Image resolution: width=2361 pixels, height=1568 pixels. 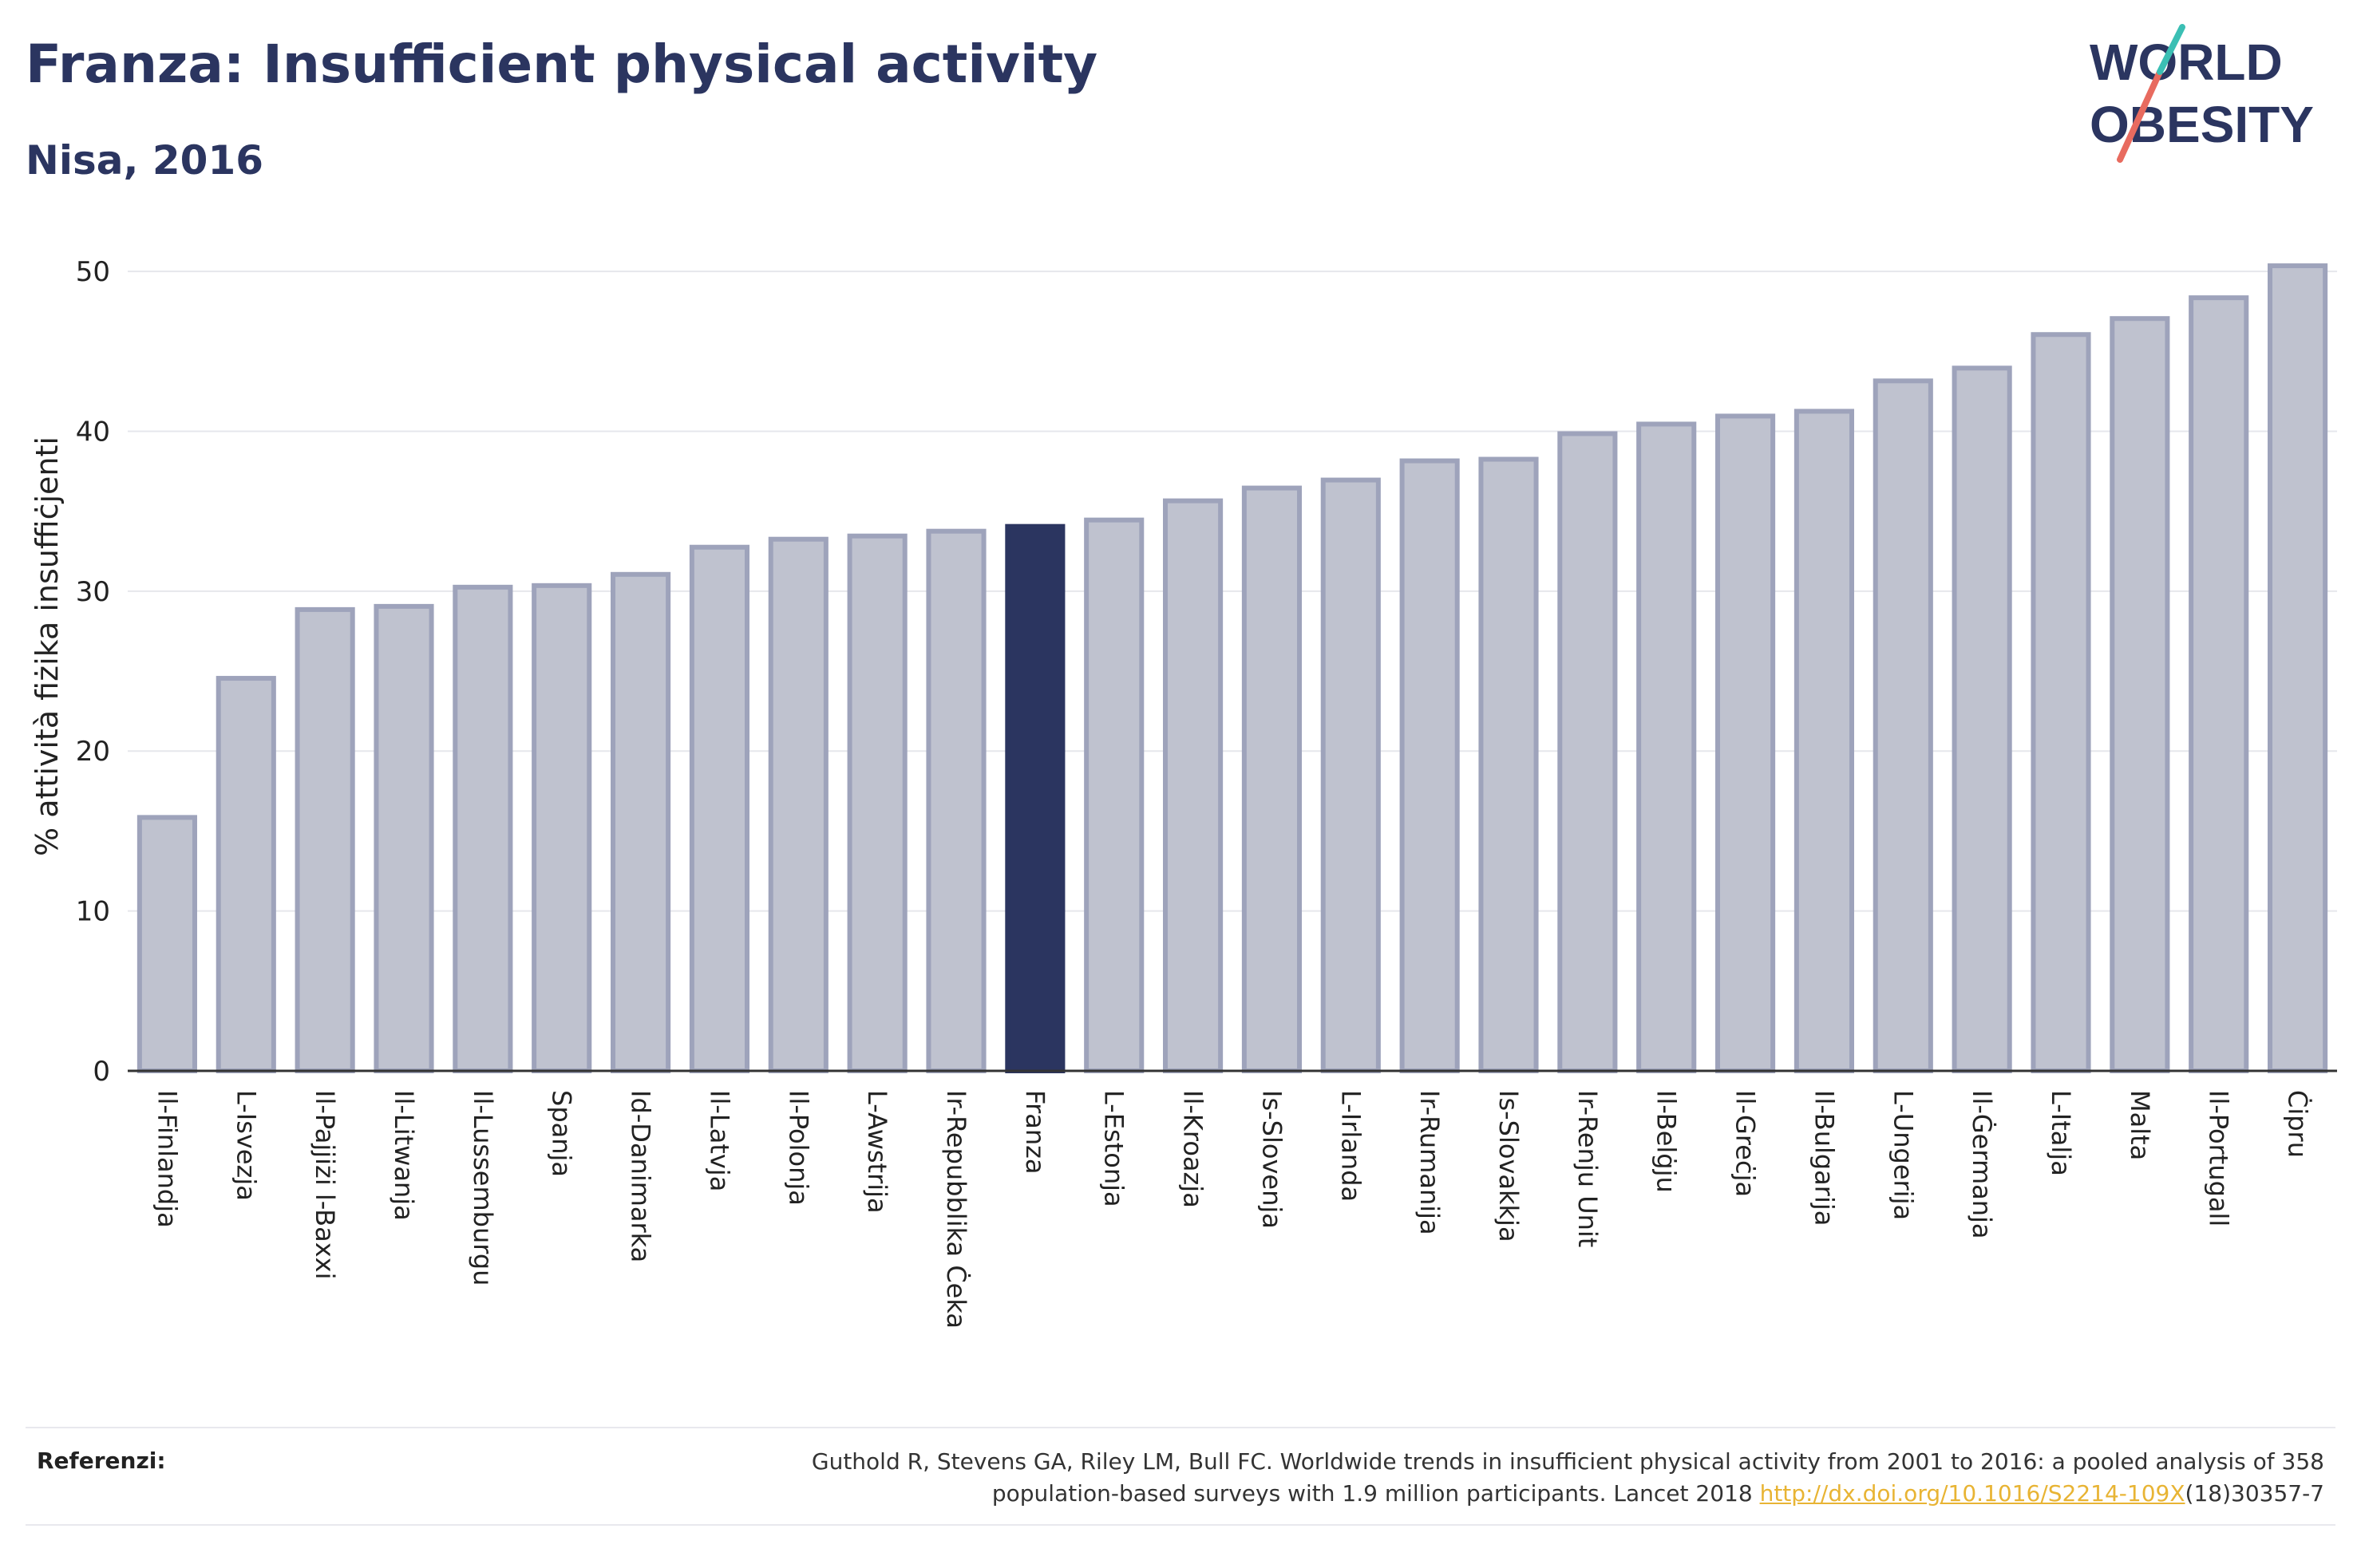 I want to click on x-tick-label: Il-Polonja, so click(x=798, y=1148).